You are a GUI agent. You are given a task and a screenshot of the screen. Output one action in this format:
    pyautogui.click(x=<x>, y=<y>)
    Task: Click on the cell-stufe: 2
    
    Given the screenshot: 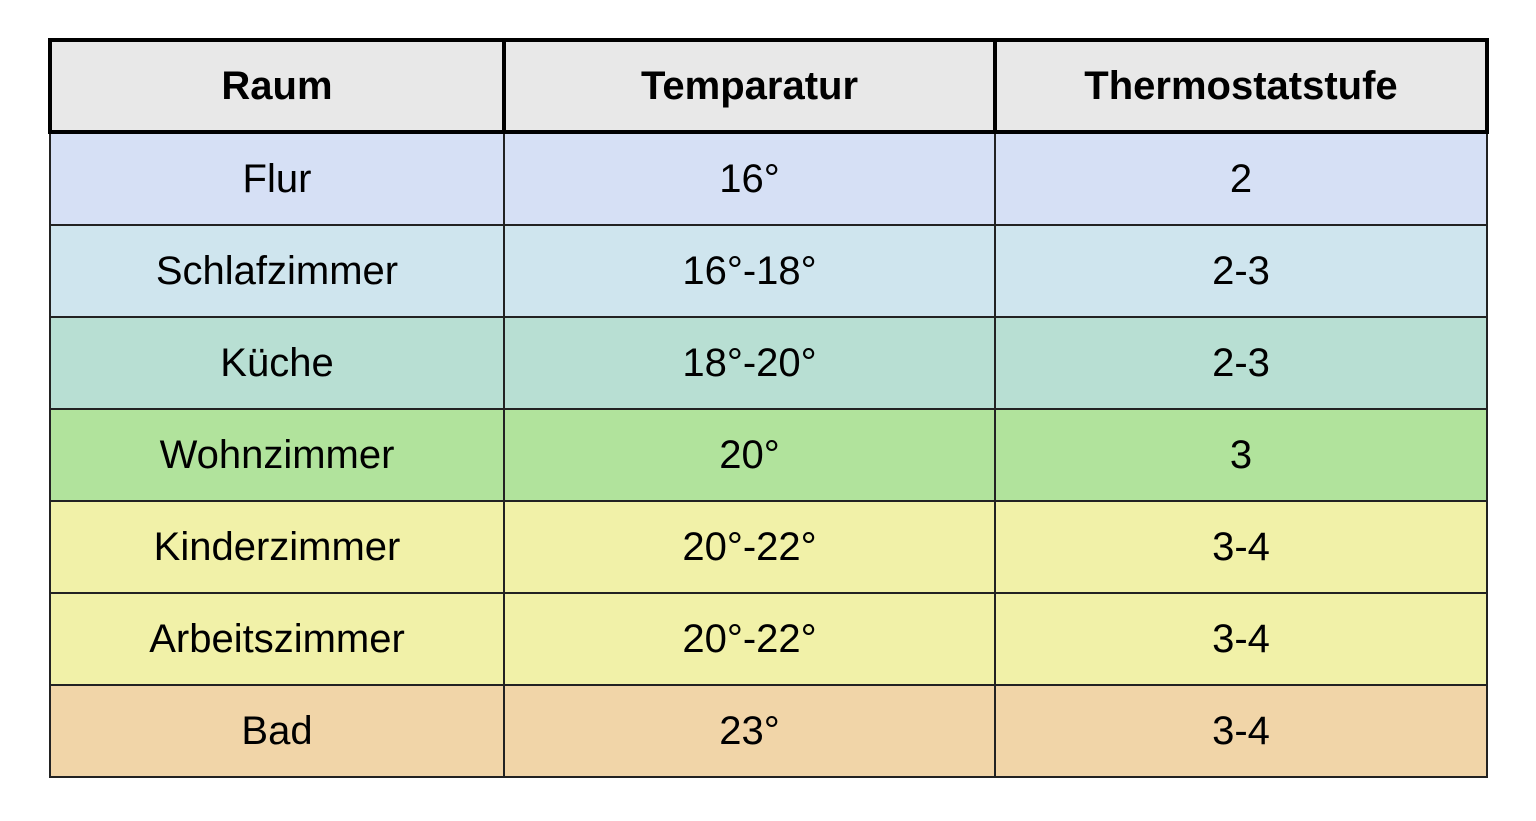 What is the action you would take?
    pyautogui.click(x=1241, y=178)
    